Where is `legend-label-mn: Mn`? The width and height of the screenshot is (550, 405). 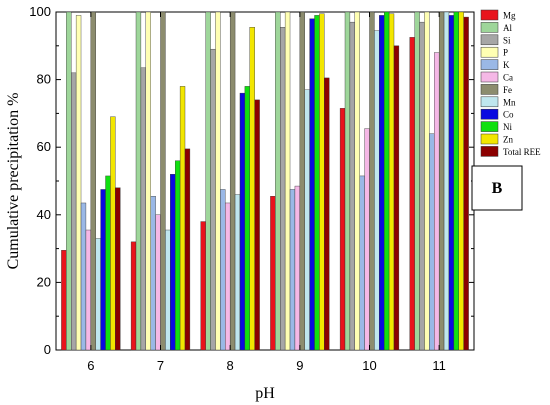
legend-label-mn: Mn is located at coordinates (509, 102).